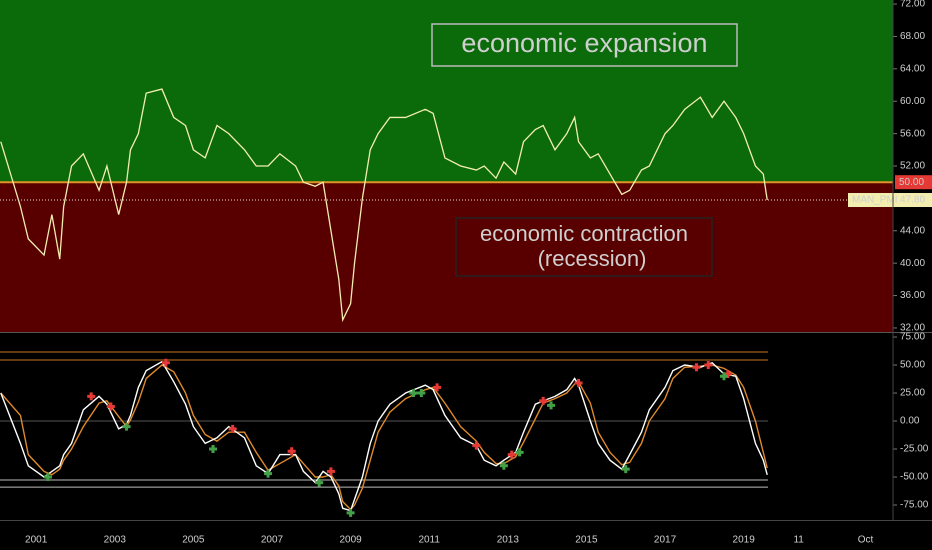 This screenshot has height=550, width=932. Describe the element at coordinates (350, 540) in the screenshot. I see `x-tick-label: 2009` at that location.